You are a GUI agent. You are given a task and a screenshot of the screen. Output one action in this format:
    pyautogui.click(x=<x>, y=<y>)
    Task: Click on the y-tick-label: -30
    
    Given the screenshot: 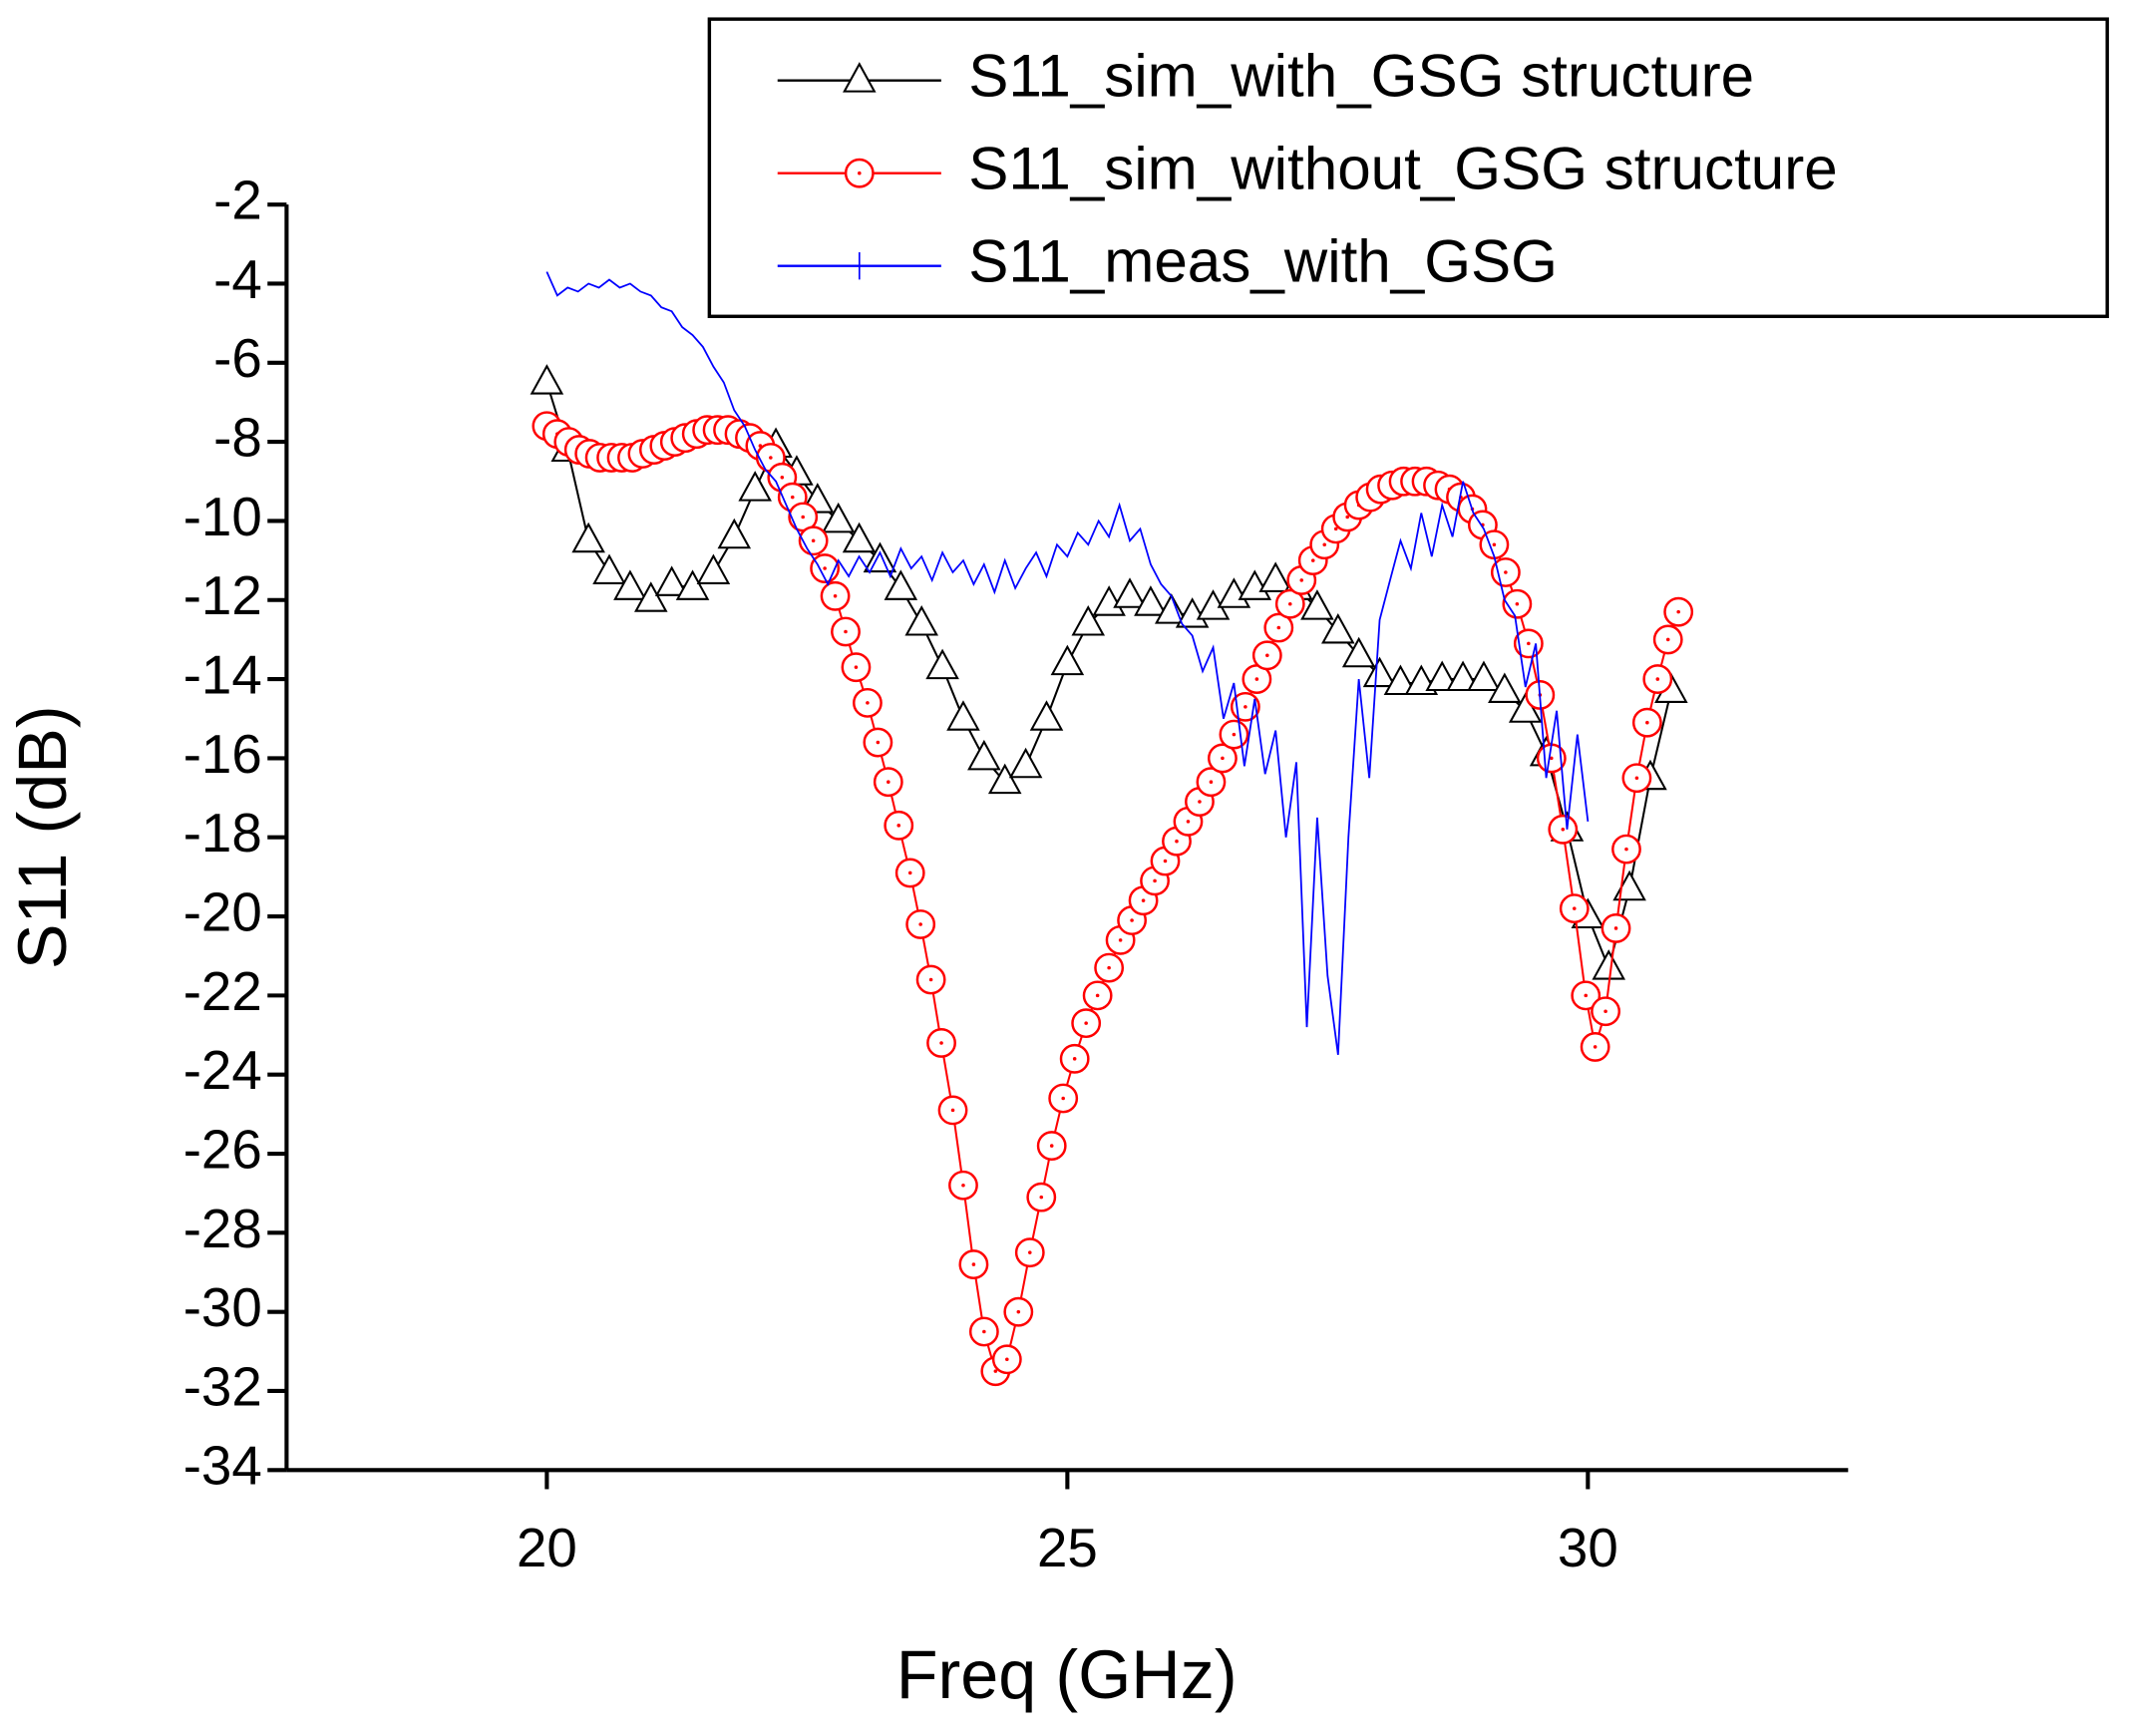 What is the action you would take?
    pyautogui.click(x=222, y=1307)
    